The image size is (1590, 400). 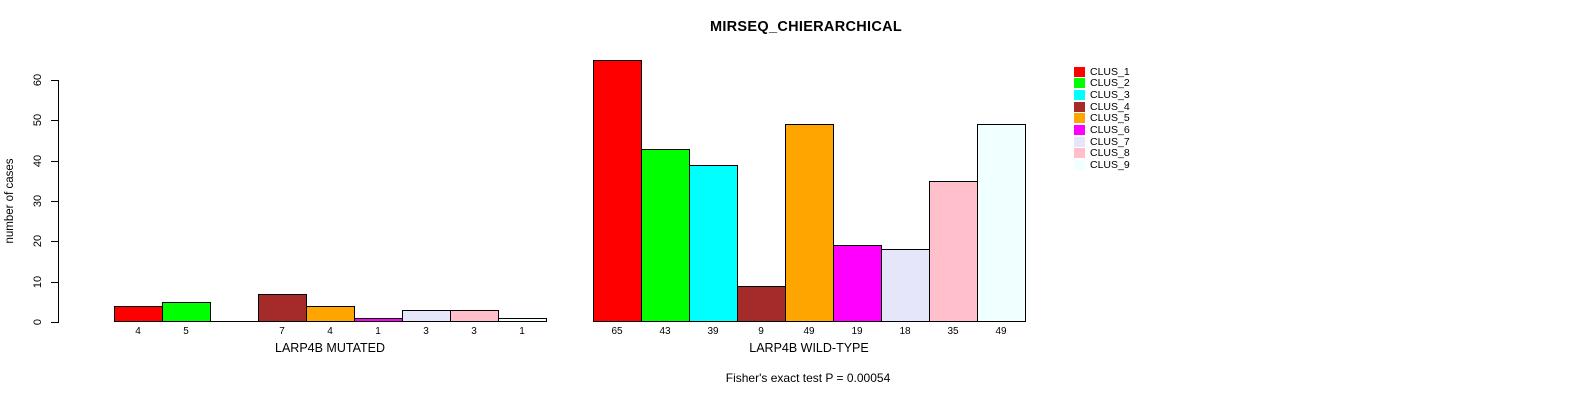 What do you see at coordinates (857, 331) in the screenshot?
I see `bar-value-label: 19` at bounding box center [857, 331].